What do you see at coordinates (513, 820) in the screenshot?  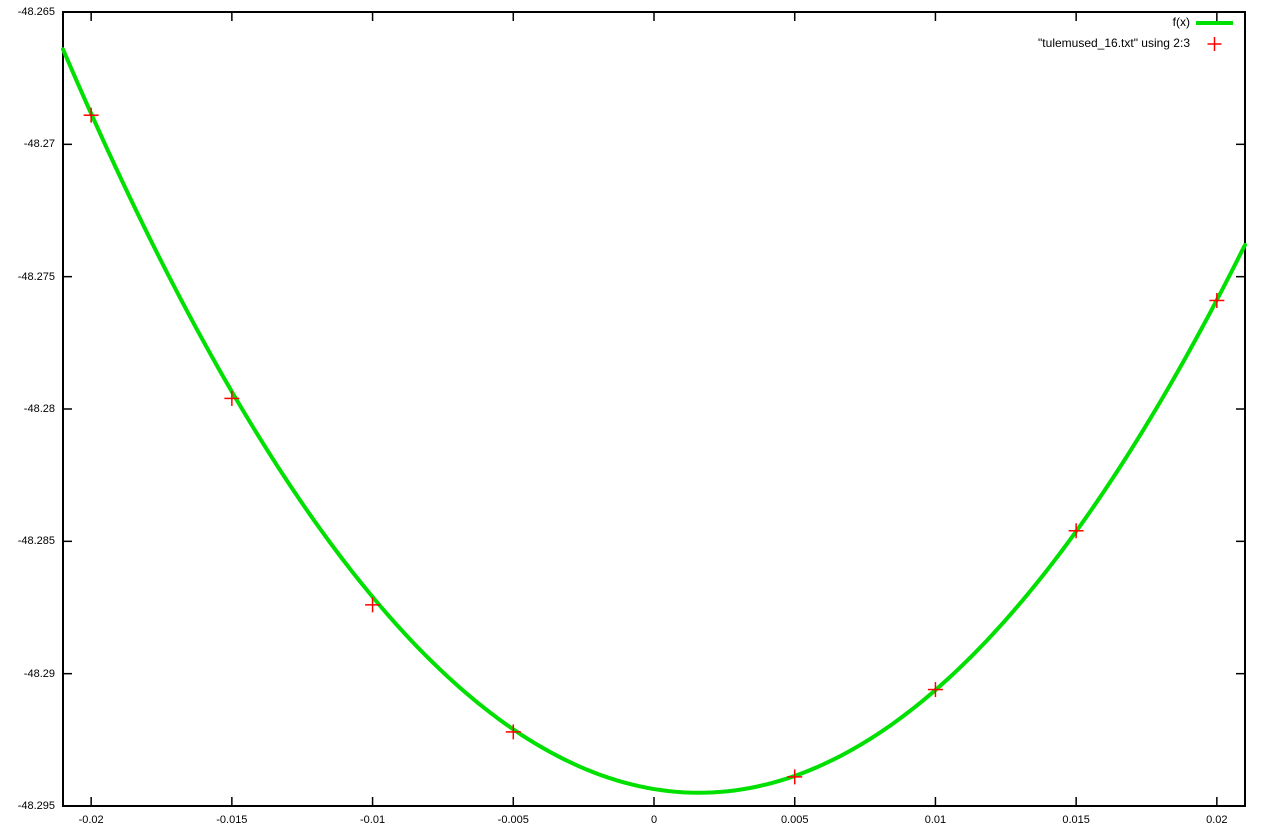 I see `x-tick-label: -0.005` at bounding box center [513, 820].